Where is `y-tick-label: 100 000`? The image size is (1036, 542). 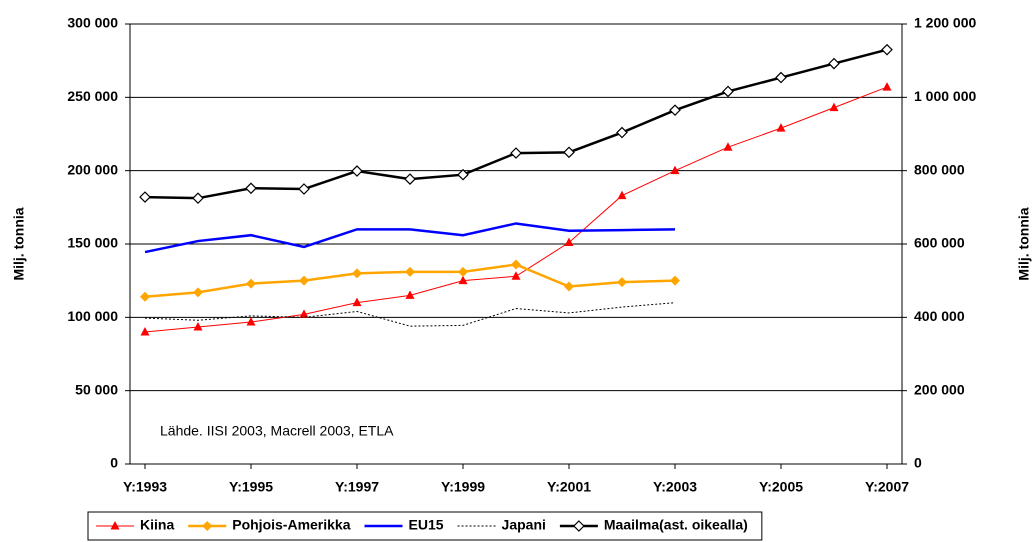 y-tick-label: 100 000 is located at coordinates (92, 316).